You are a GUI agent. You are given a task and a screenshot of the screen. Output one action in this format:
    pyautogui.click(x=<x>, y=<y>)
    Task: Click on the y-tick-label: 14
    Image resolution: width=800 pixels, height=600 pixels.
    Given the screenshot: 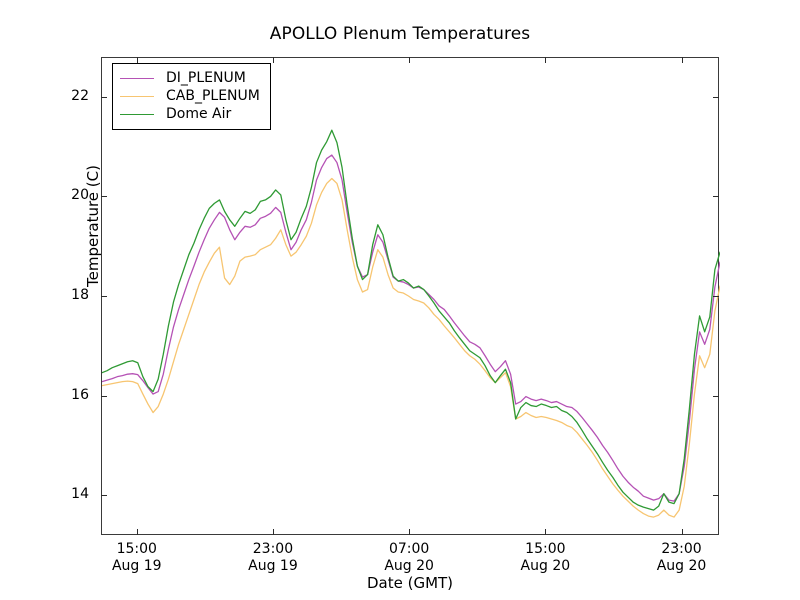 What is the action you would take?
    pyautogui.click(x=80, y=494)
    